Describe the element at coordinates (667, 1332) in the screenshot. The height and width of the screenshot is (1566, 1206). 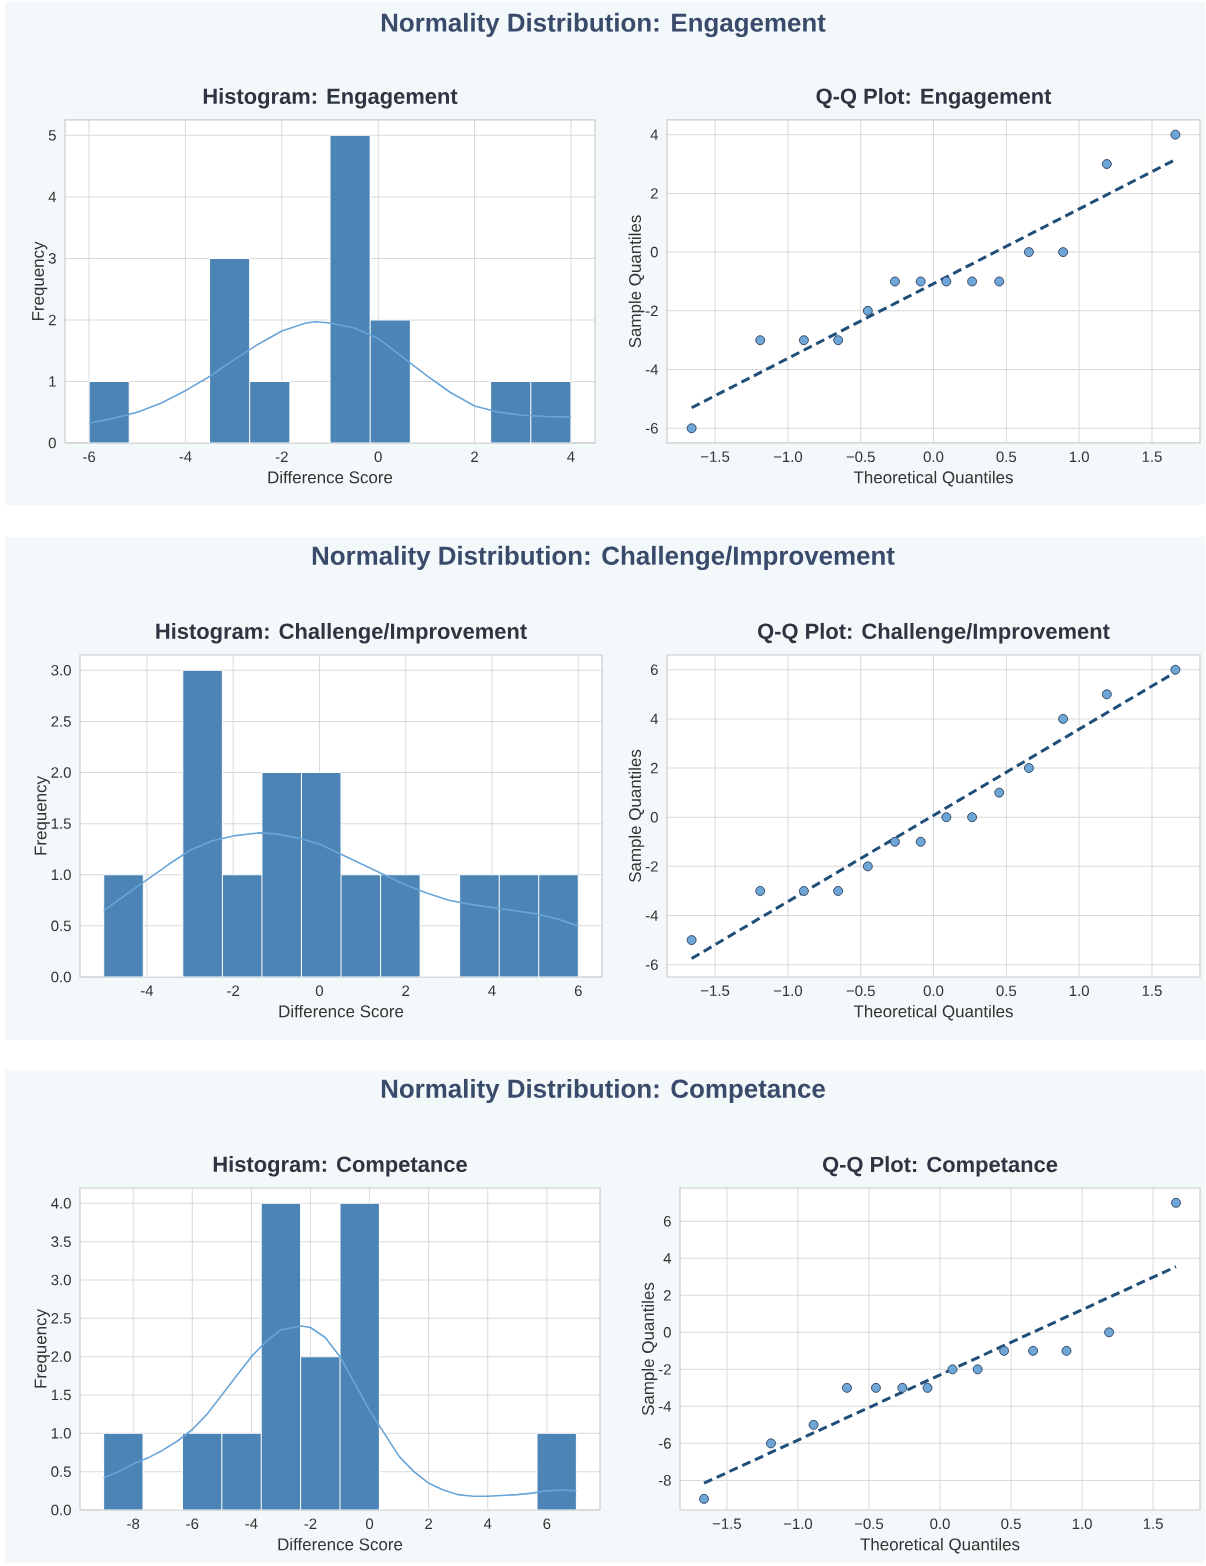
I see `y-tick-label: 0` at that location.